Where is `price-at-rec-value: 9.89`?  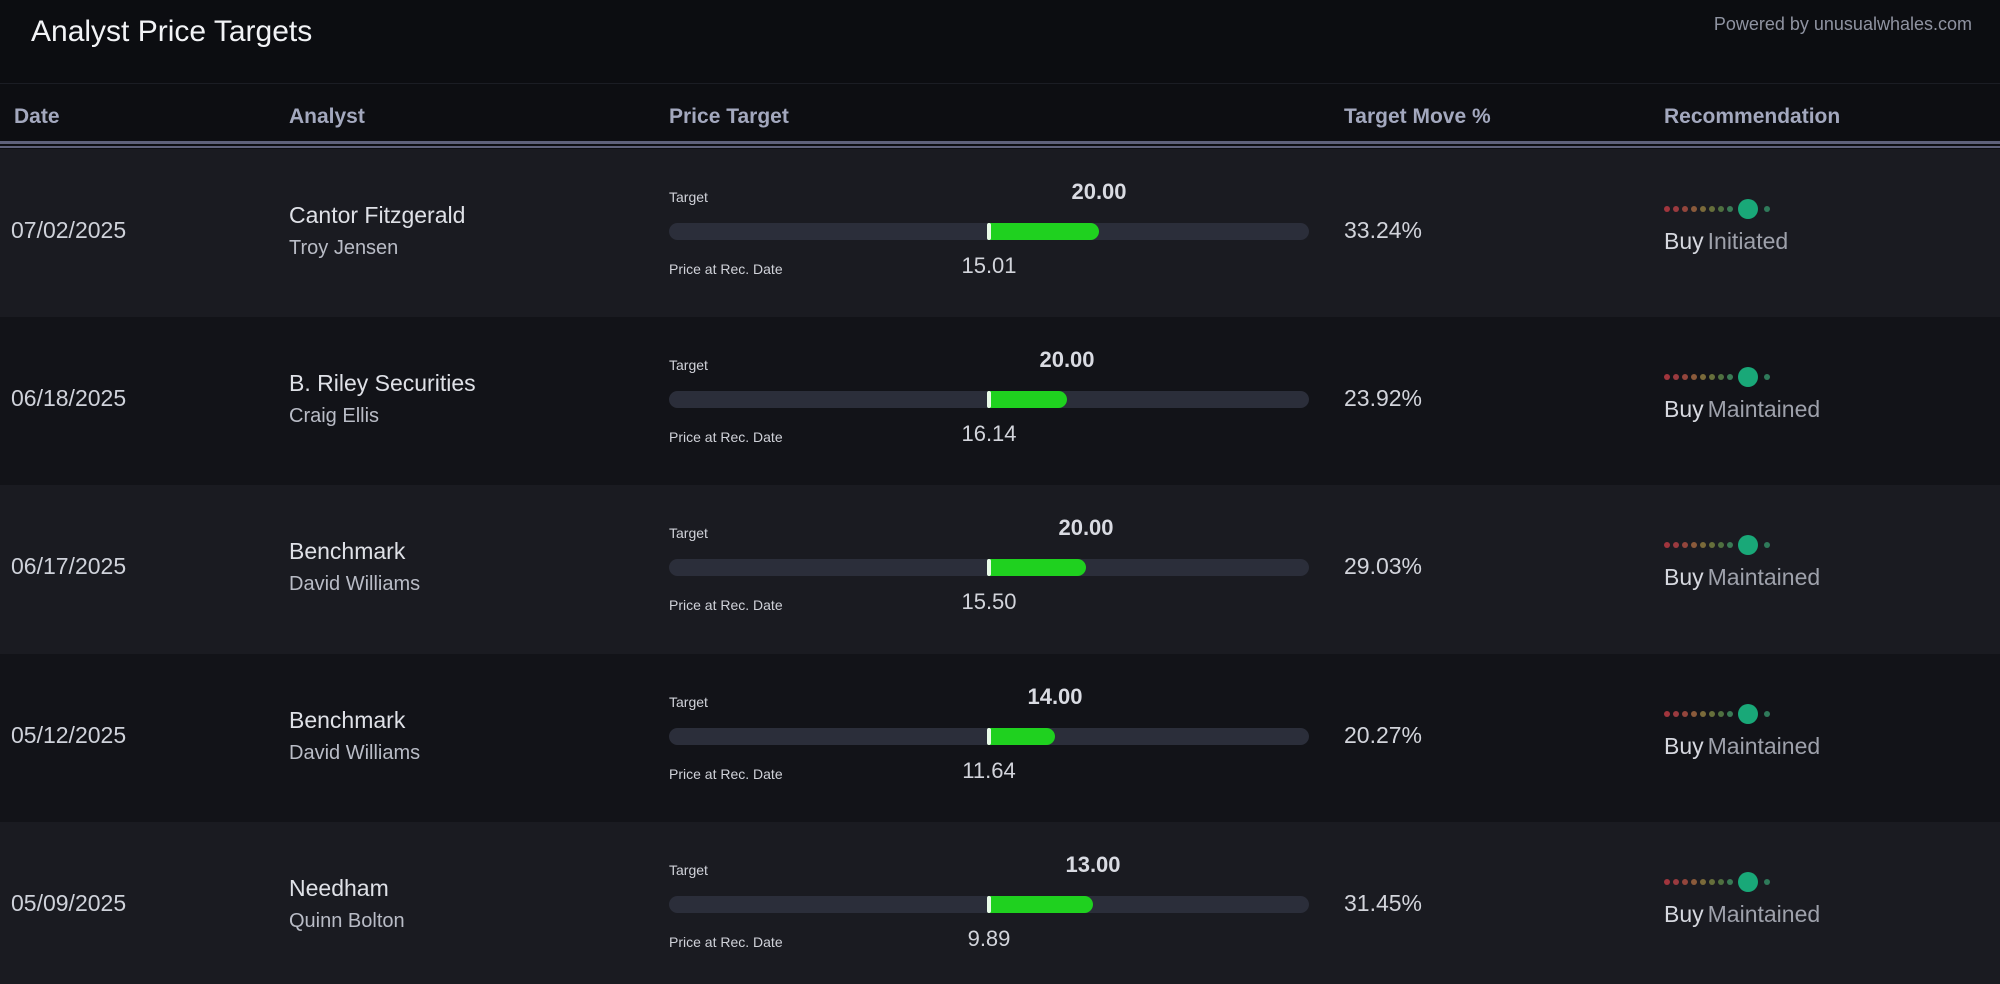 price-at-rec-value: 9.89 is located at coordinates (989, 938).